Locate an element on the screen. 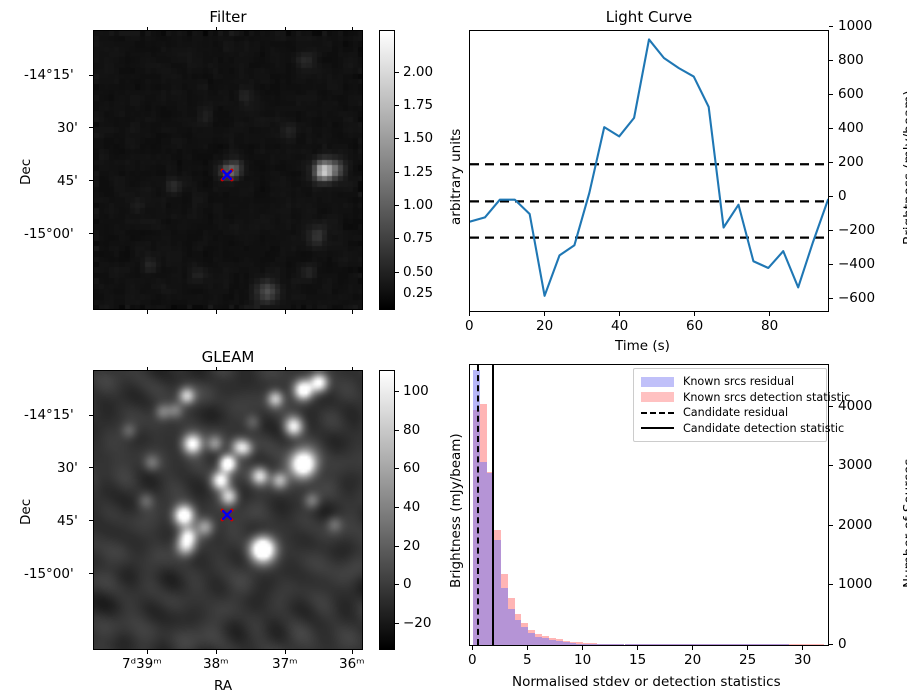 Image resolution: width=907 pixels, height=699 pixels. filter-image-canvas is located at coordinates (228, 170).